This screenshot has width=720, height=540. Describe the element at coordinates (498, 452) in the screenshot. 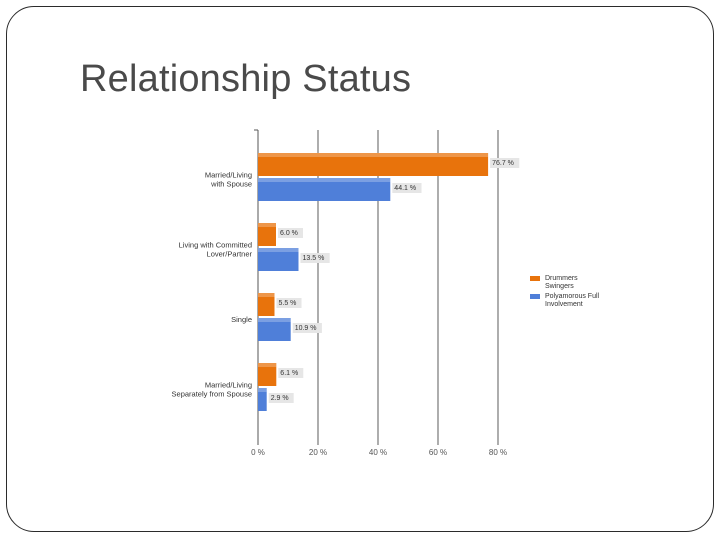

I see `x-tick-label: 80 %` at that location.